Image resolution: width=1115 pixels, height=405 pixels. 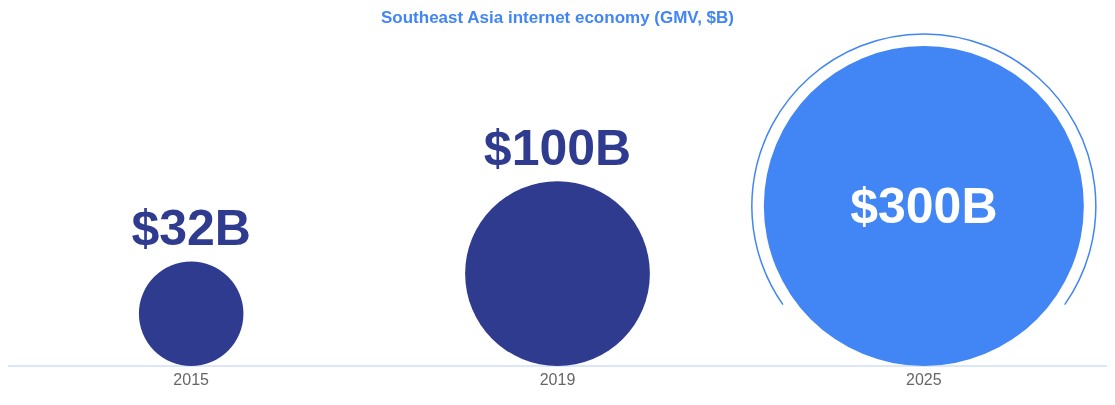 I want to click on category-label: 2025, so click(x=924, y=380).